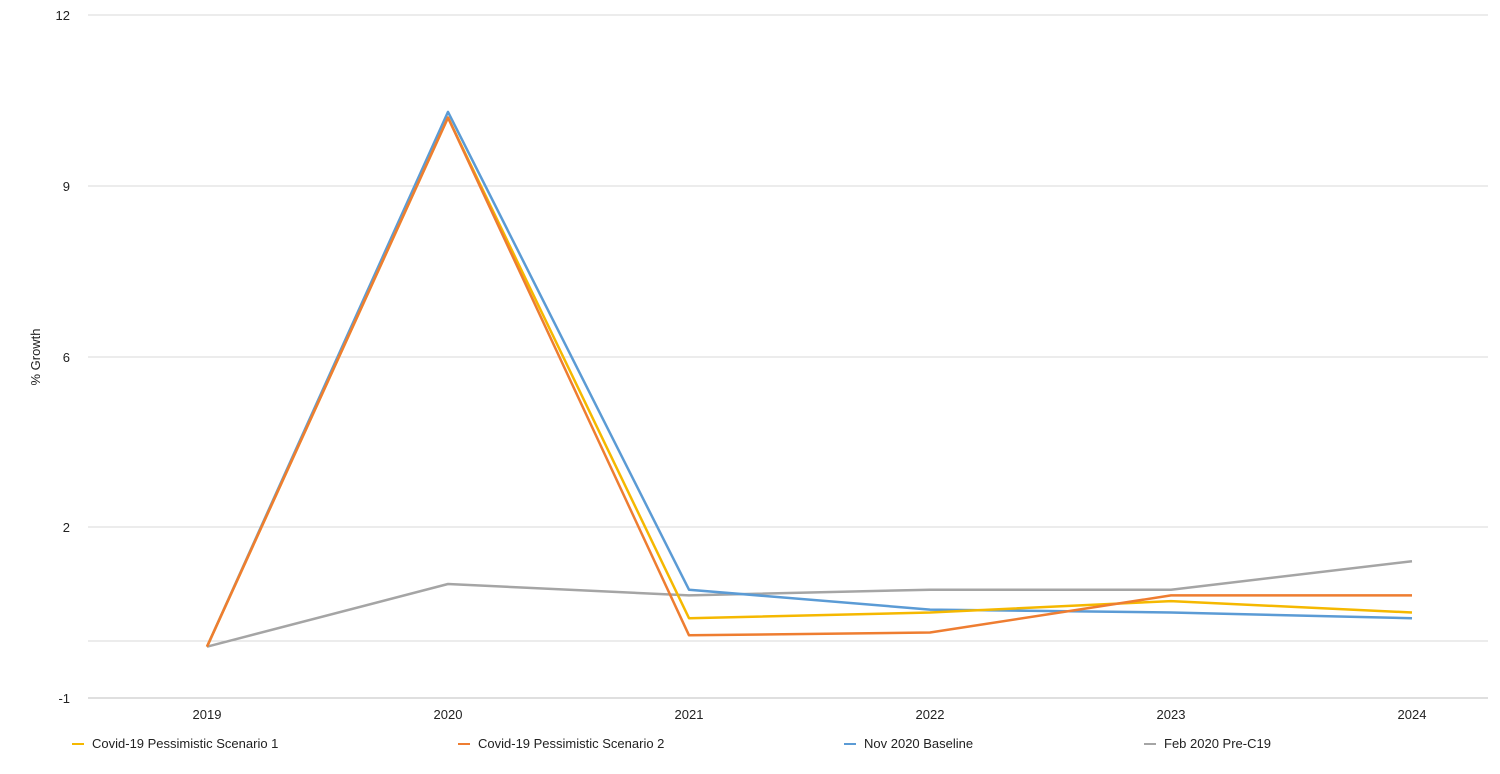  What do you see at coordinates (689, 714) in the screenshot?
I see `x-tick-label: 2021` at bounding box center [689, 714].